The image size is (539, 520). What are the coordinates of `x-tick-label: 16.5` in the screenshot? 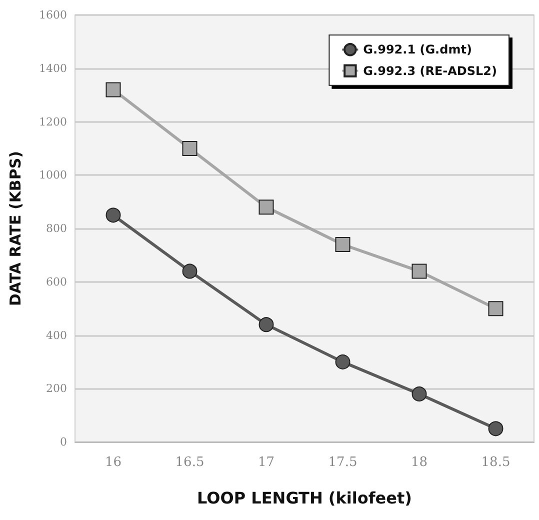 It's located at (189, 462).